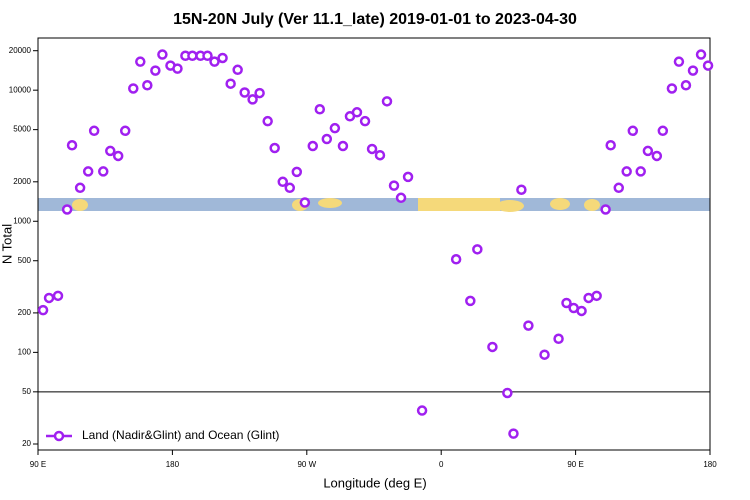 This screenshot has height=500, width=750. What do you see at coordinates (25, 351) in the screenshot?
I see `y-tick-label: 100` at bounding box center [25, 351].